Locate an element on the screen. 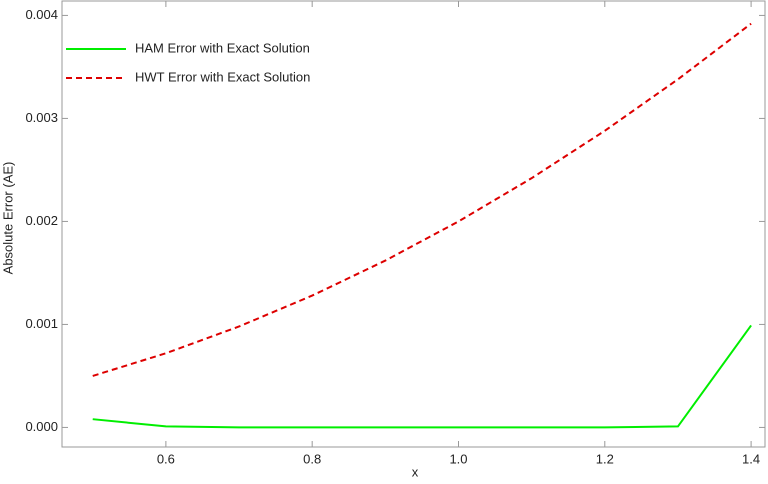 This screenshot has width=768, height=484. legend-label: HAM Error with Exact Solution is located at coordinates (222, 47).